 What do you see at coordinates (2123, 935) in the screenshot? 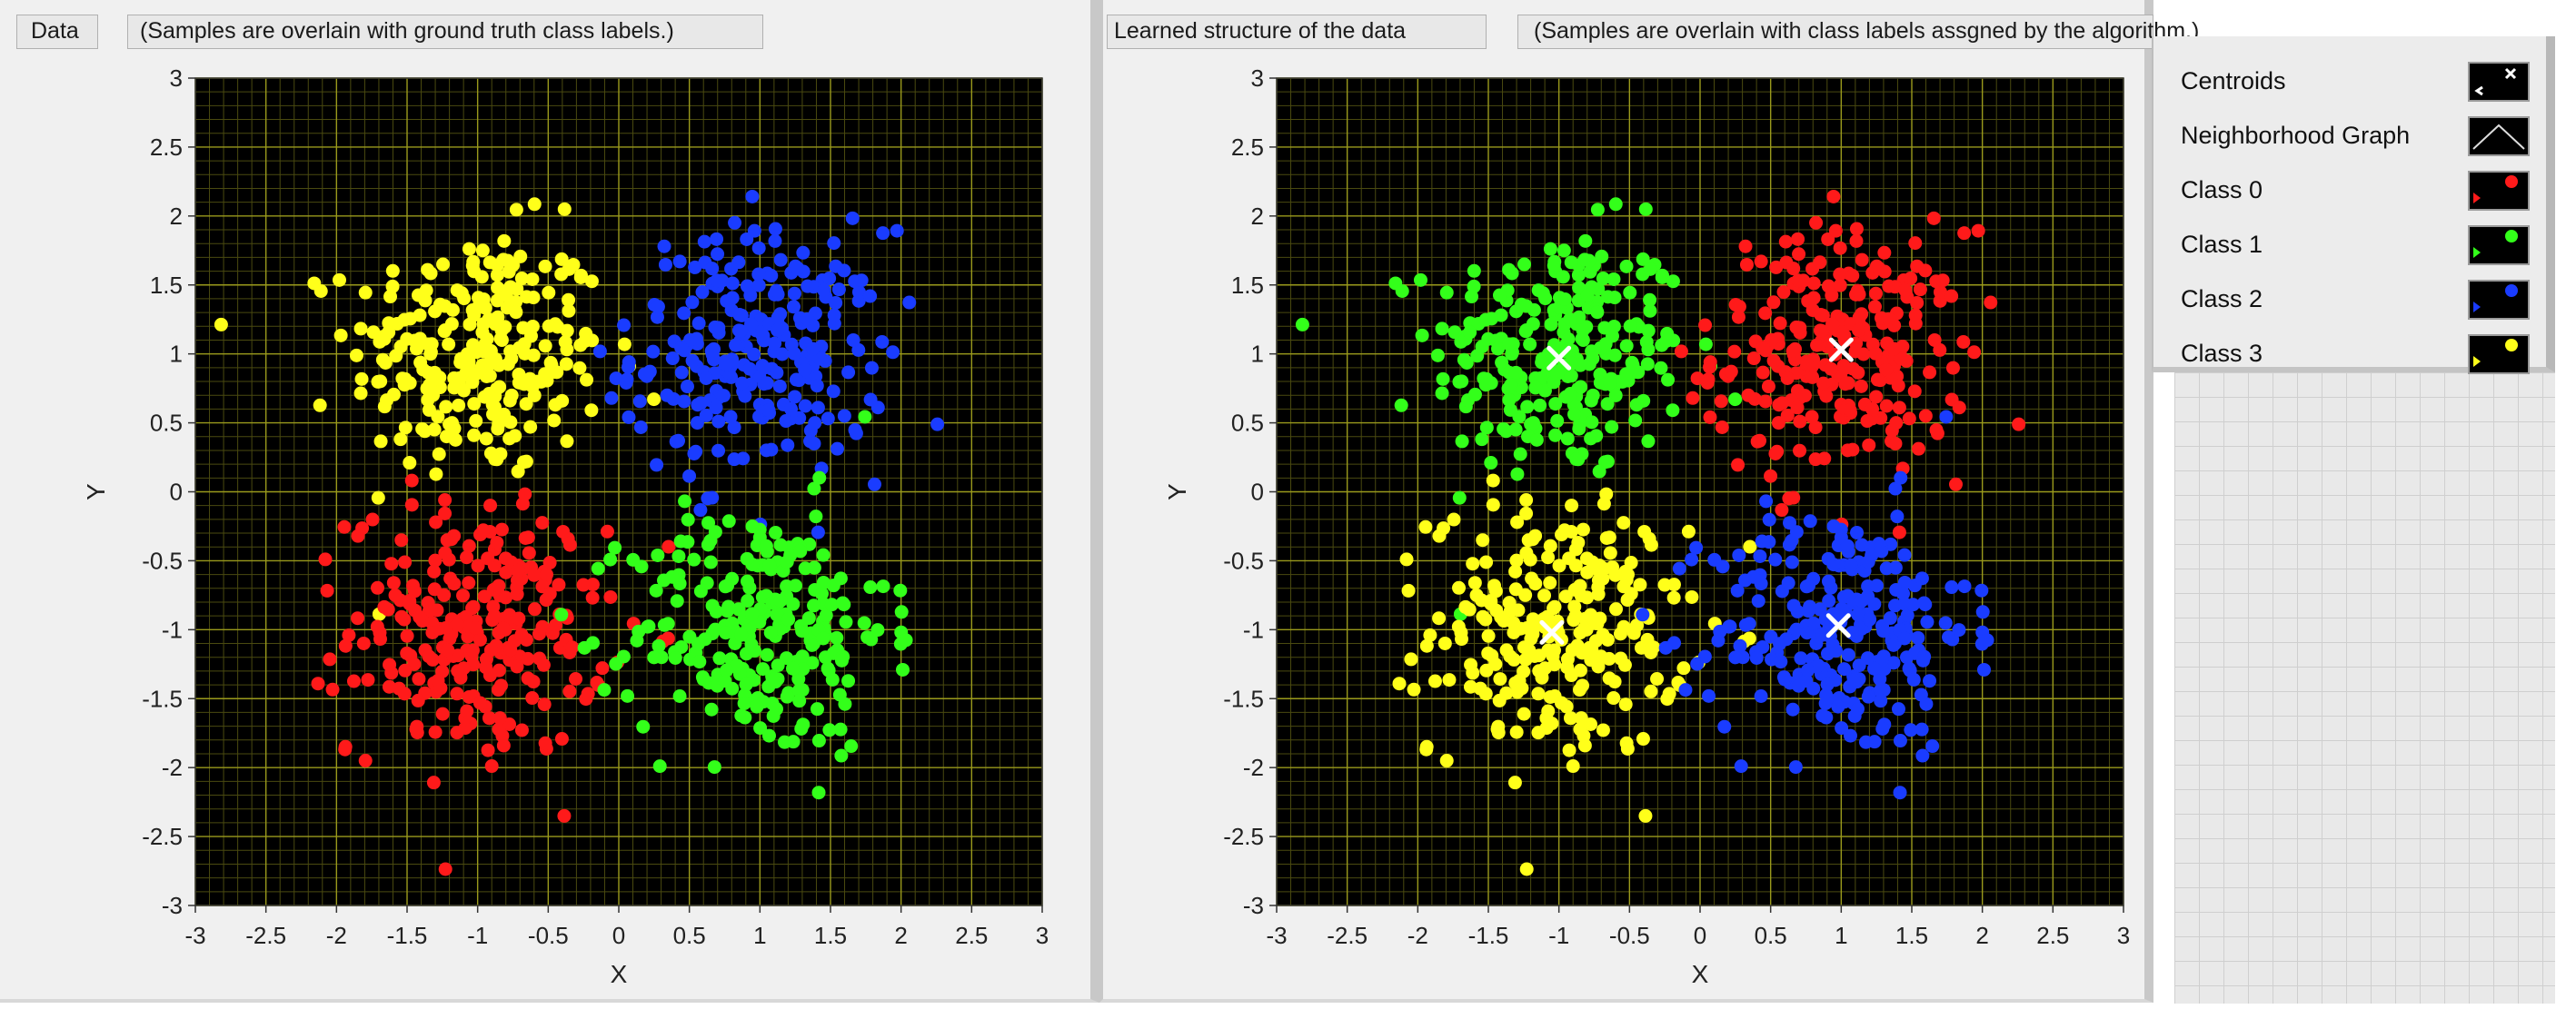
I see `x-tick-label: 3` at bounding box center [2123, 935].